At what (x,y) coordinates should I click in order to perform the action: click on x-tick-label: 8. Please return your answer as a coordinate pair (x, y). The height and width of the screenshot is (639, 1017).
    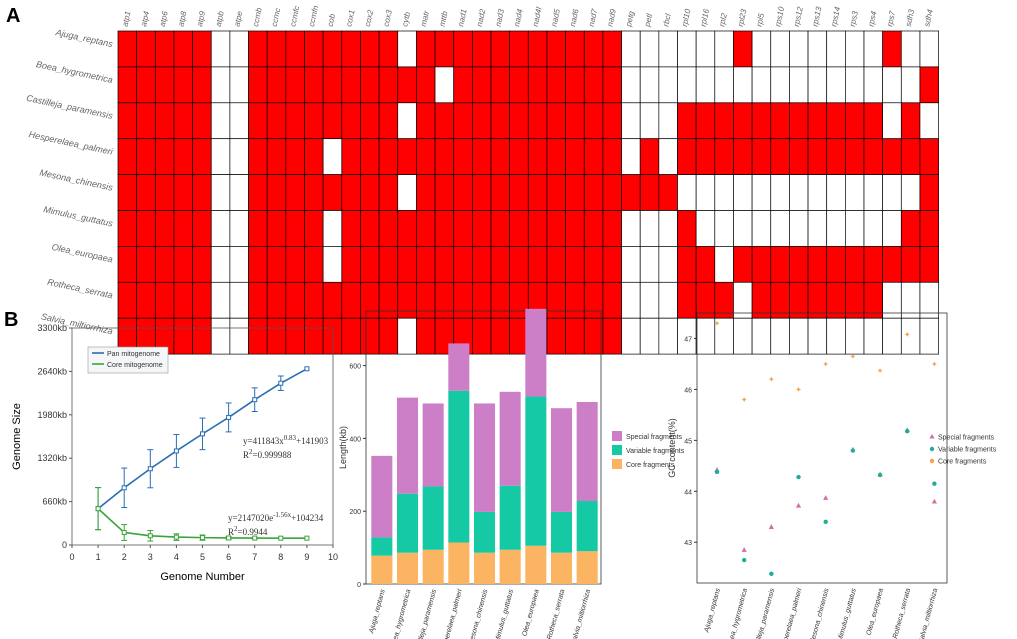
    Looking at the image, I should click on (280, 557).